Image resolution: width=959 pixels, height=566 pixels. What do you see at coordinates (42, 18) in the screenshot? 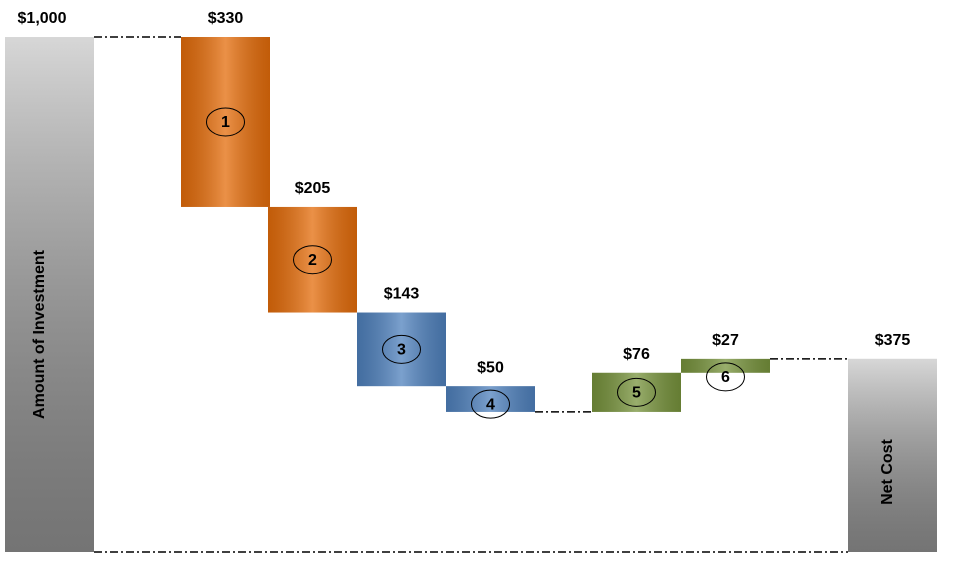
I see `value-label: $1,000` at bounding box center [42, 18].